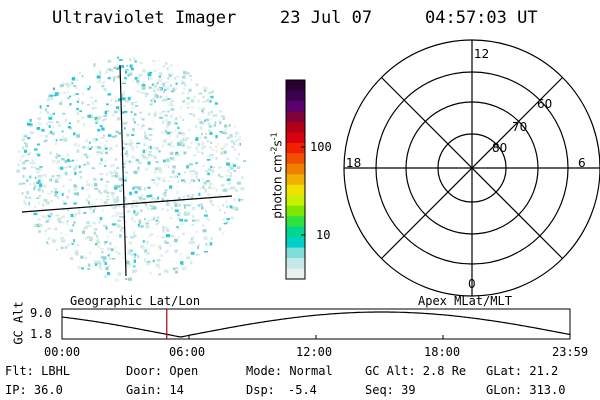  I want to click on polar-label-18: 18, so click(354, 163).